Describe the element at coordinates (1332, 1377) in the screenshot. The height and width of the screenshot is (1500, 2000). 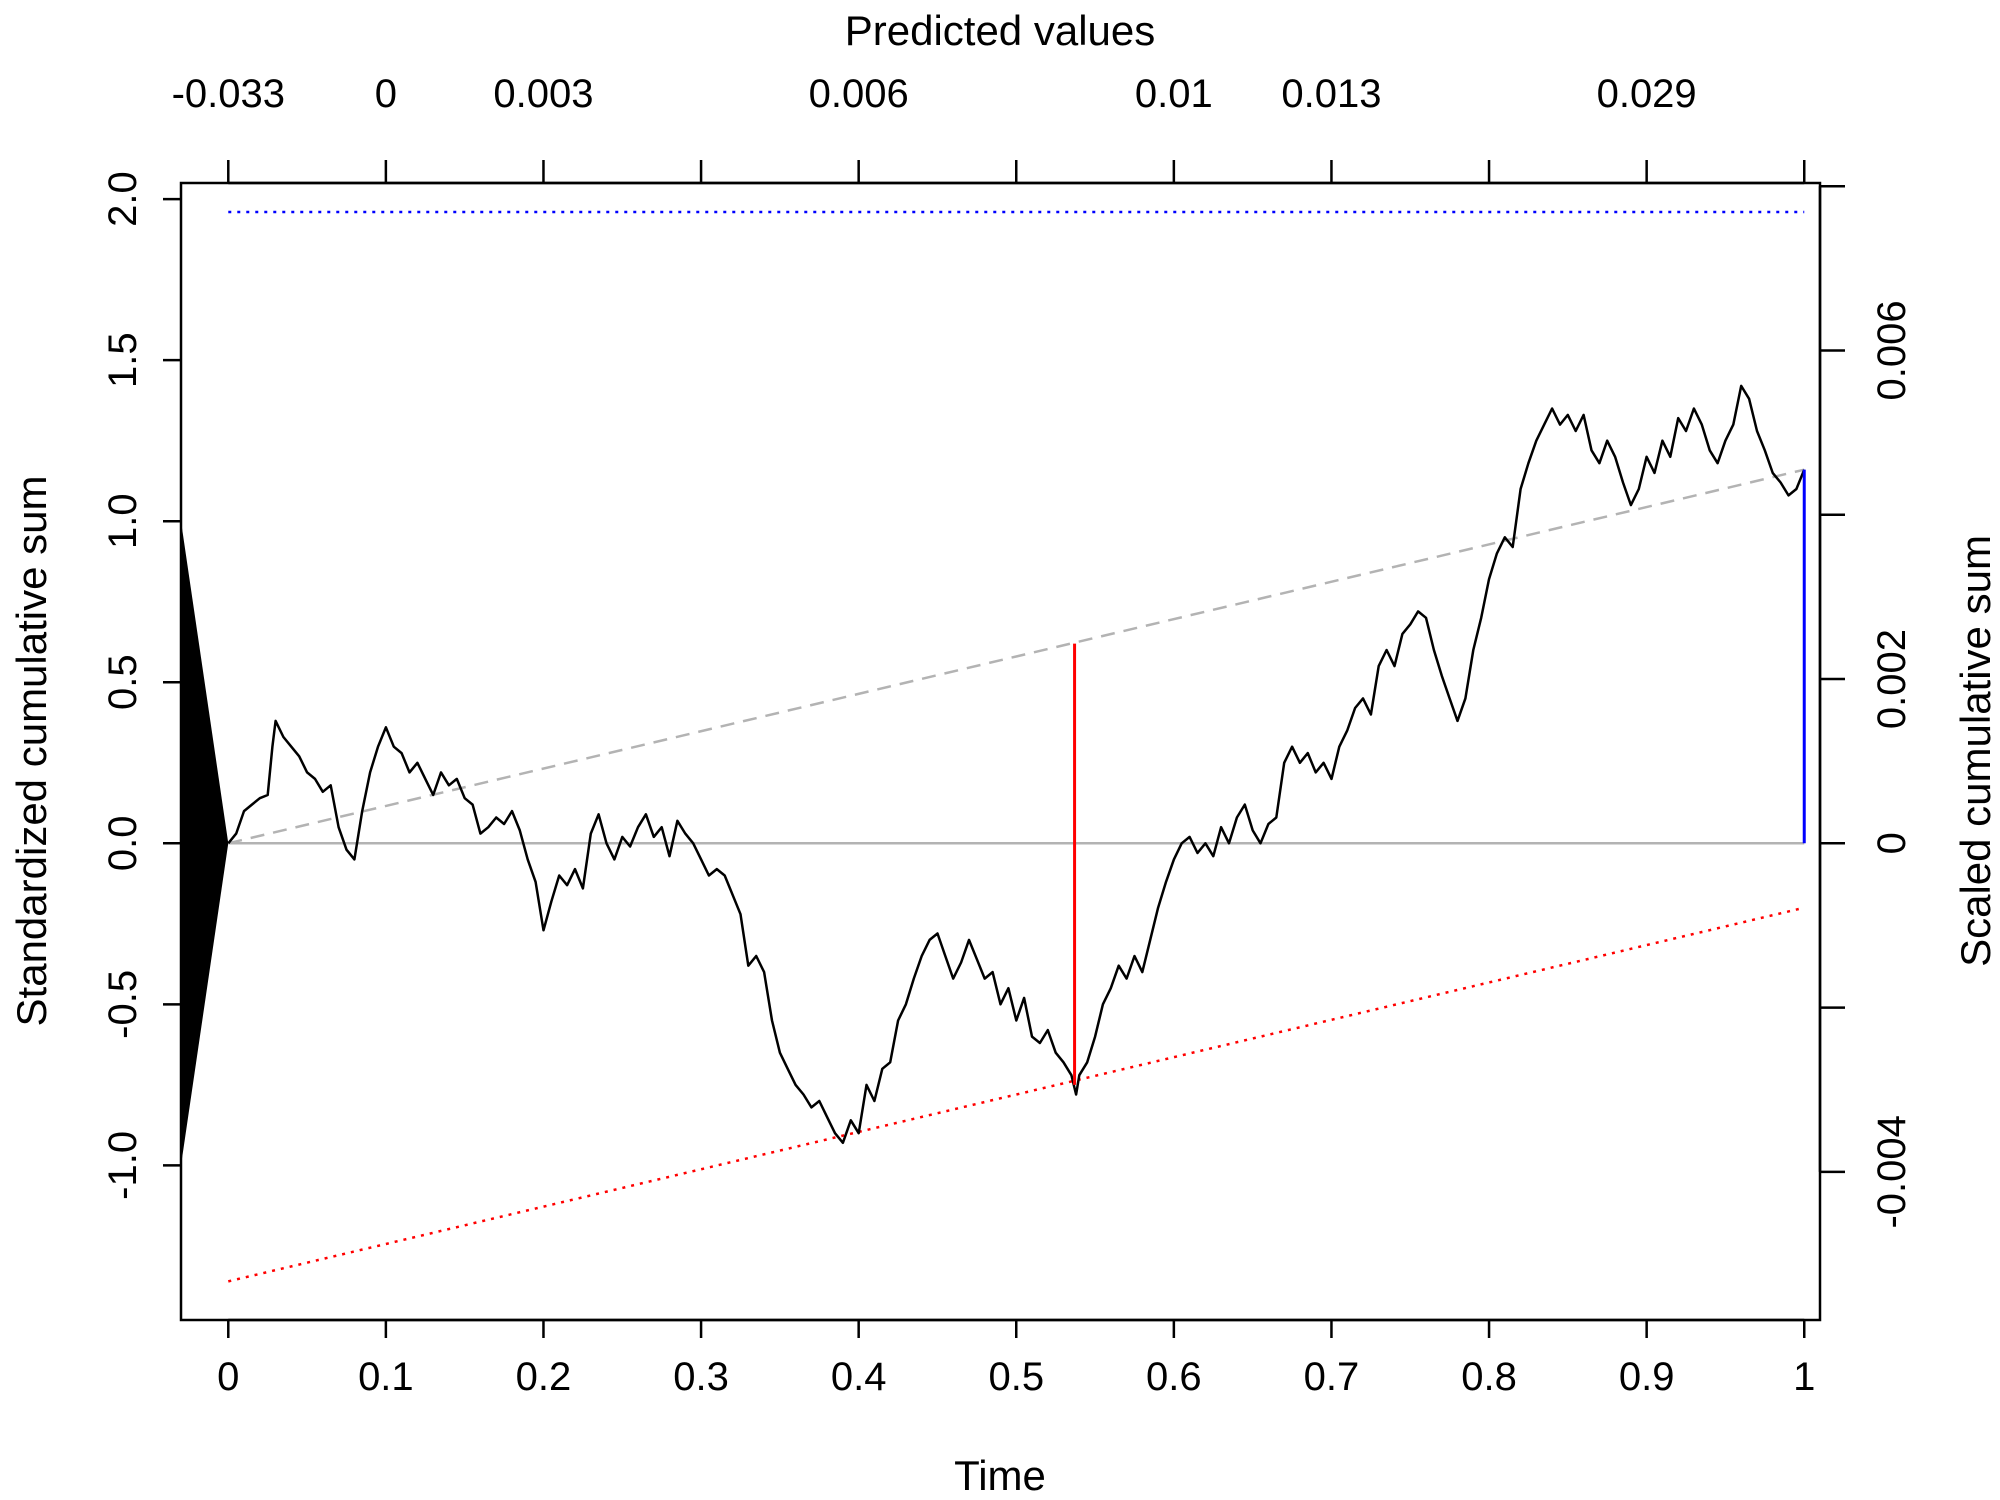
I see `x-tick-label: 0.7` at that location.